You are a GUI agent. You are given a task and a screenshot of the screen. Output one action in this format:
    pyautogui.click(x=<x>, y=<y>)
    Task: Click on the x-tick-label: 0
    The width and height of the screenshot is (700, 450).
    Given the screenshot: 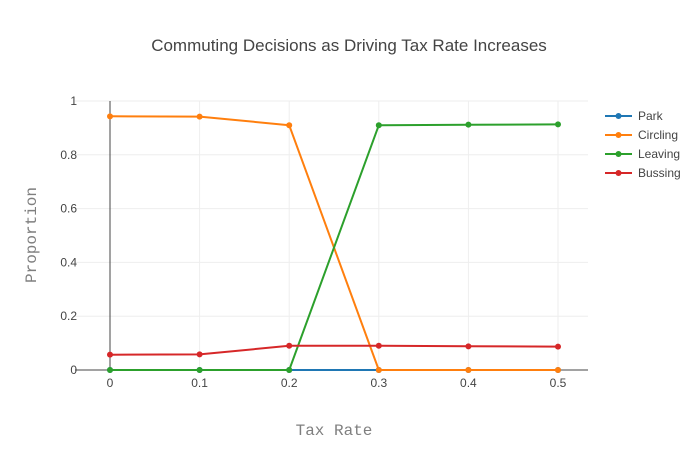 What is the action you would take?
    pyautogui.click(x=110, y=383)
    